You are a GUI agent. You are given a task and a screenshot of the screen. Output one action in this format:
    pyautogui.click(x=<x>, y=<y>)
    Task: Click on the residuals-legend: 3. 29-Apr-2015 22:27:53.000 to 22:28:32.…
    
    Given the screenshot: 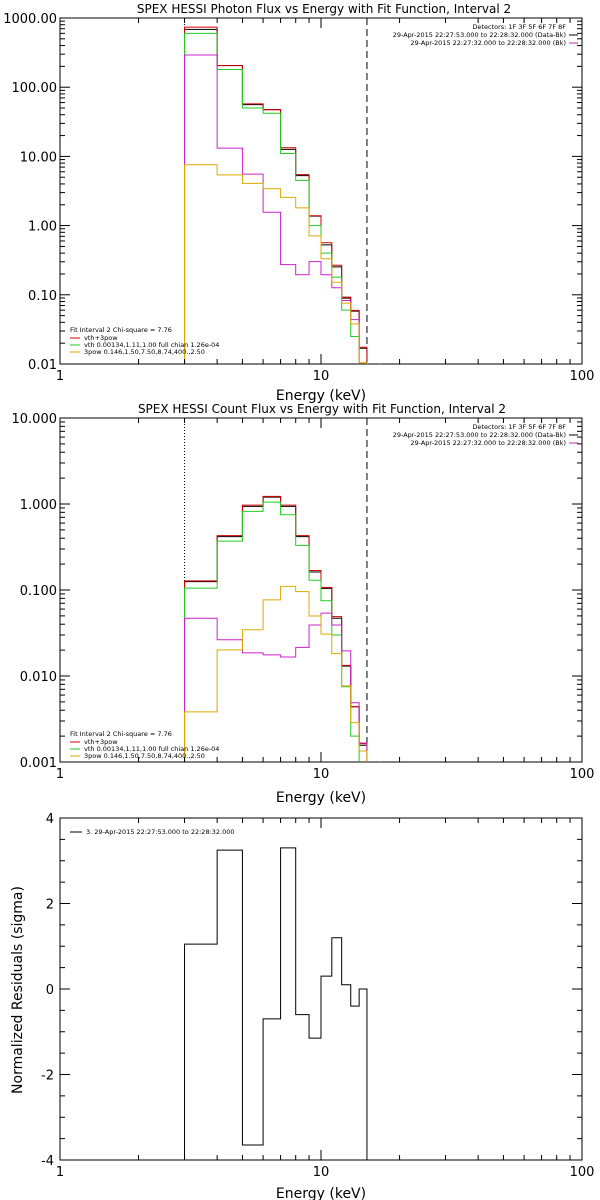 What is the action you would take?
    pyautogui.click(x=160, y=832)
    